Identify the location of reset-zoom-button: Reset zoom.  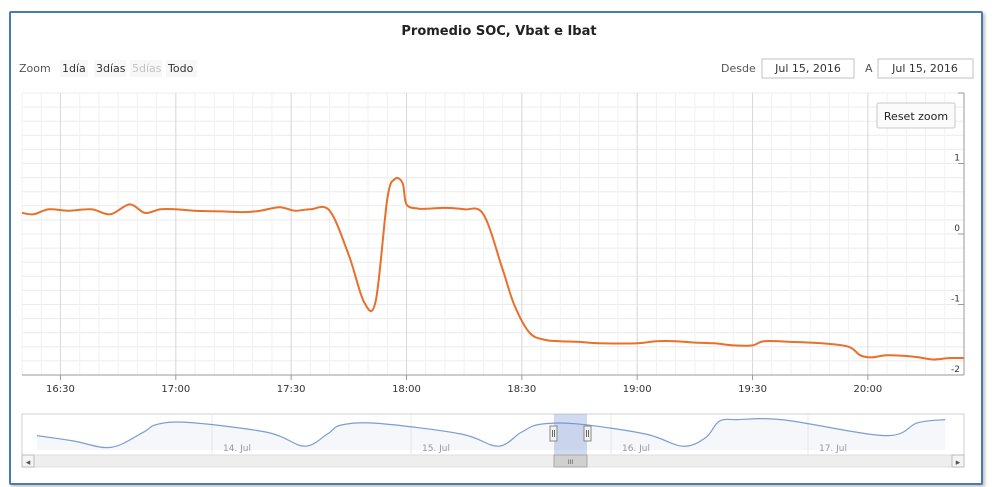
(916, 115).